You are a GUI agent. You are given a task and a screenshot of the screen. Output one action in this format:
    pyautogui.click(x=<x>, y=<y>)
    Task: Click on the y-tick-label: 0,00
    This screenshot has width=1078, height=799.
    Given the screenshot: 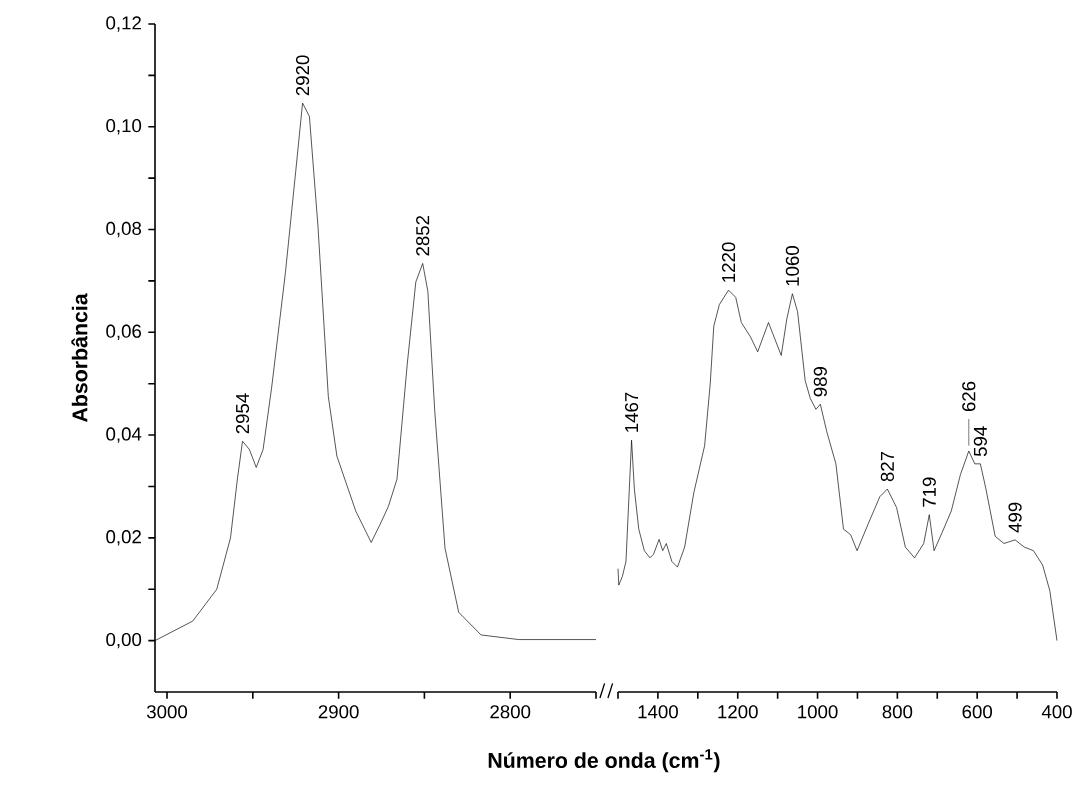 What is the action you would take?
    pyautogui.click(x=124, y=640)
    